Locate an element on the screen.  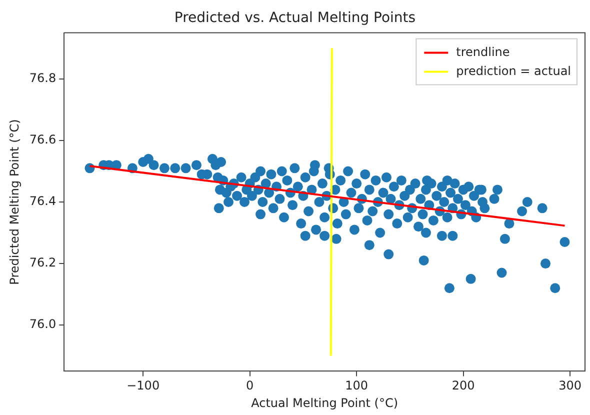
y-axis-title: Predicted Melting Point (°C) is located at coordinates (14, 202).